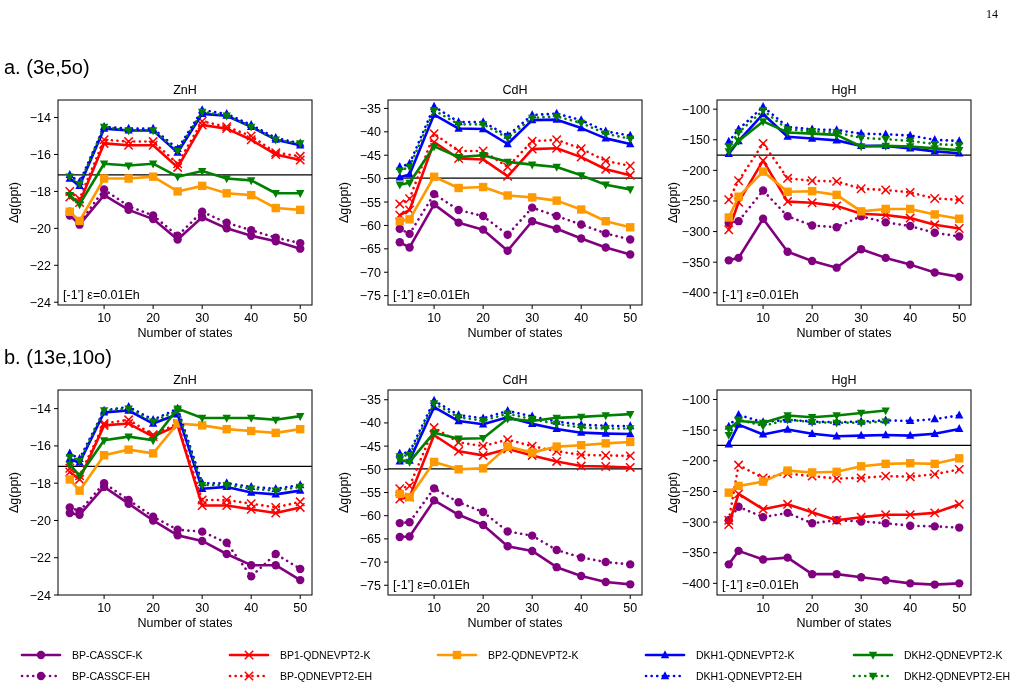 The height and width of the screenshot is (688, 1012). I want to click on legend-label: BP2-QDNEVPT2-K, so click(533, 655).